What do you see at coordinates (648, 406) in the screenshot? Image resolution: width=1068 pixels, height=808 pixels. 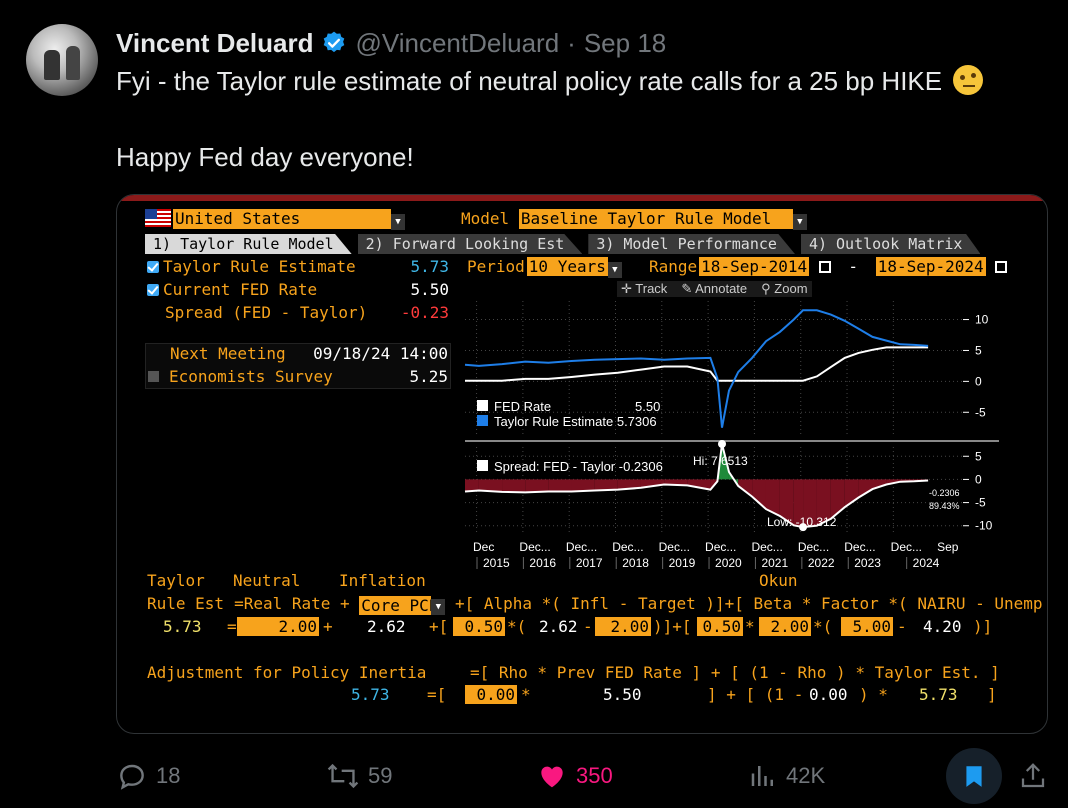 I see `legend-value: 5.50` at bounding box center [648, 406].